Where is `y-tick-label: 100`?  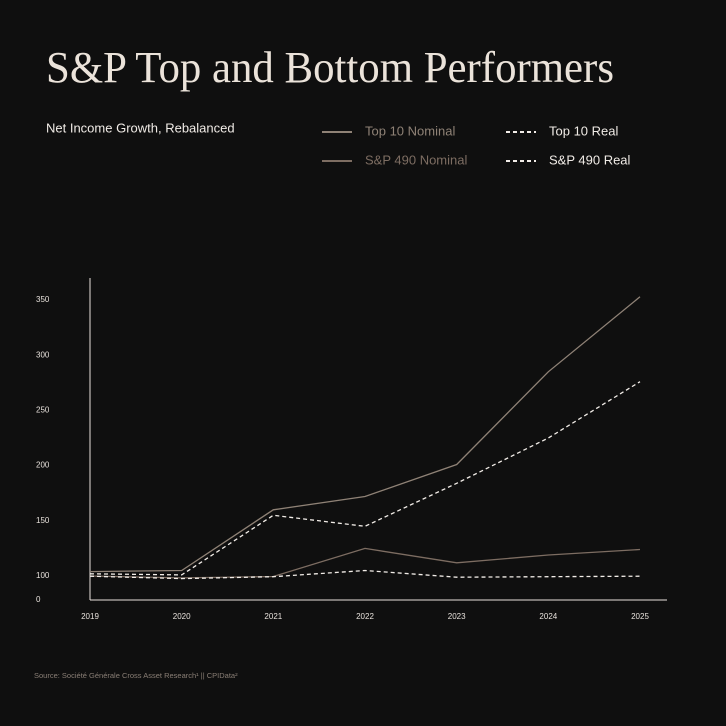
y-tick-label: 100 is located at coordinates (43, 575).